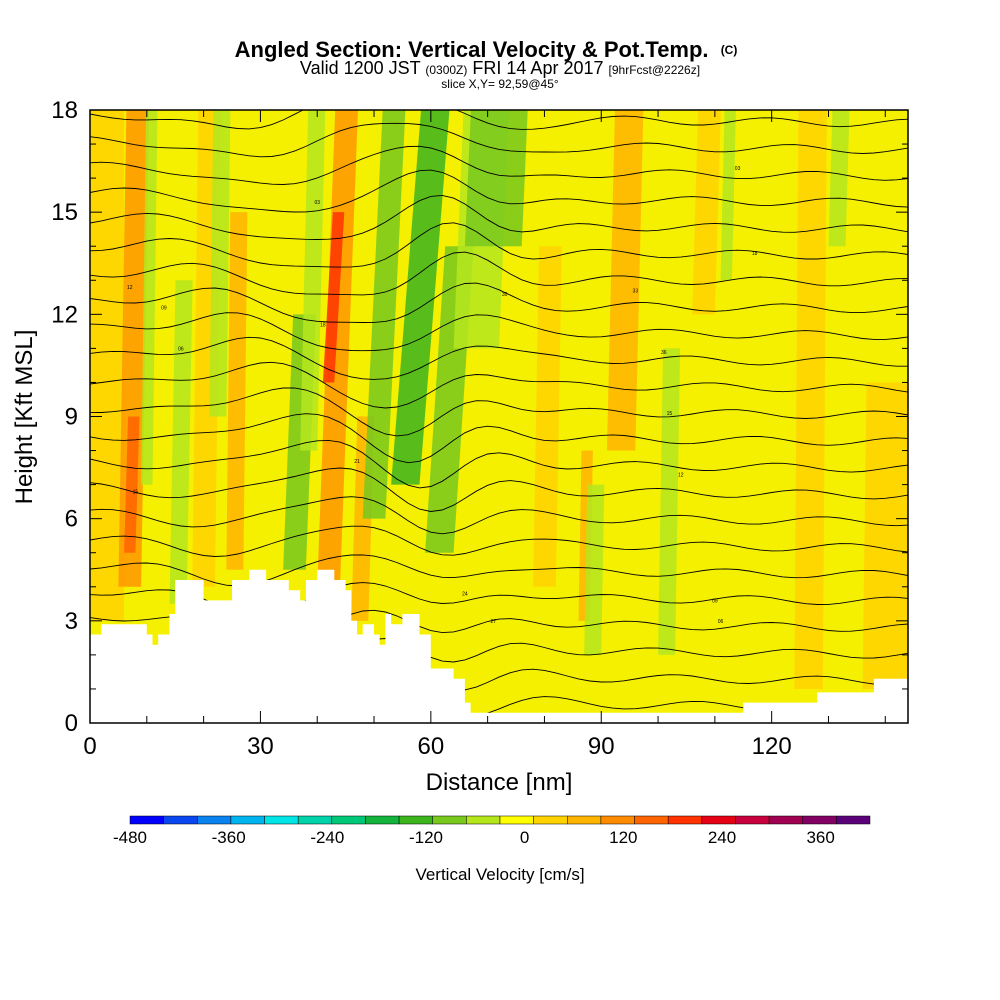 The image size is (1000, 1000). What do you see at coordinates (71, 417) in the screenshot?
I see `y-tick-label: 9` at bounding box center [71, 417].